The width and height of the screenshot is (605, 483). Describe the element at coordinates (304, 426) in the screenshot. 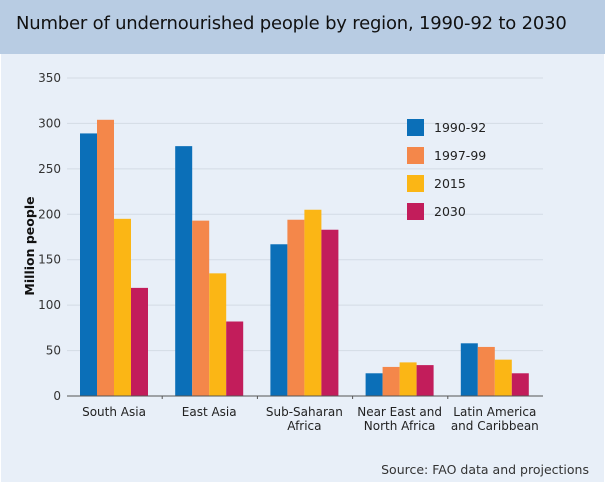

I see `category-label: Africa` at that location.